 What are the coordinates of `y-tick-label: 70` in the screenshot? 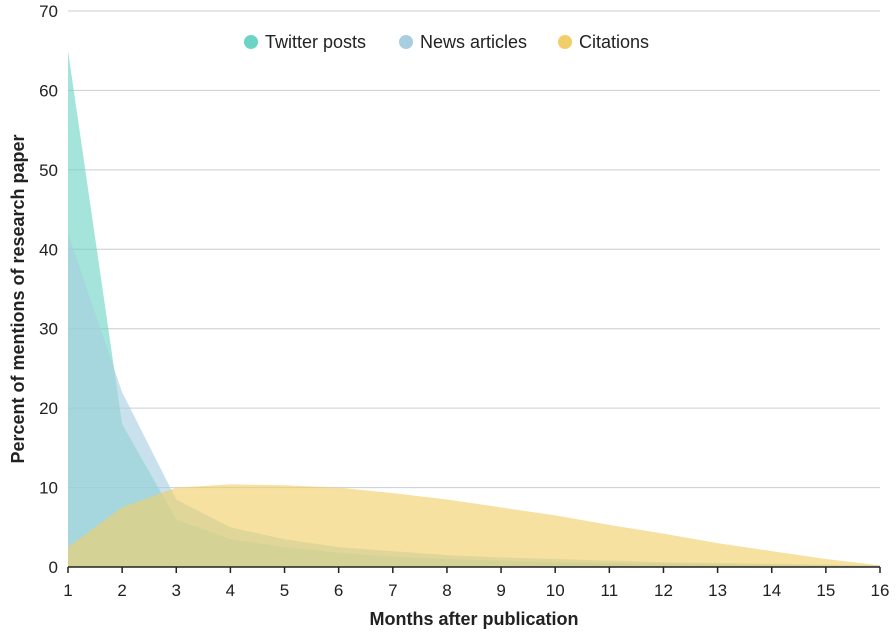 It's located at (48, 11).